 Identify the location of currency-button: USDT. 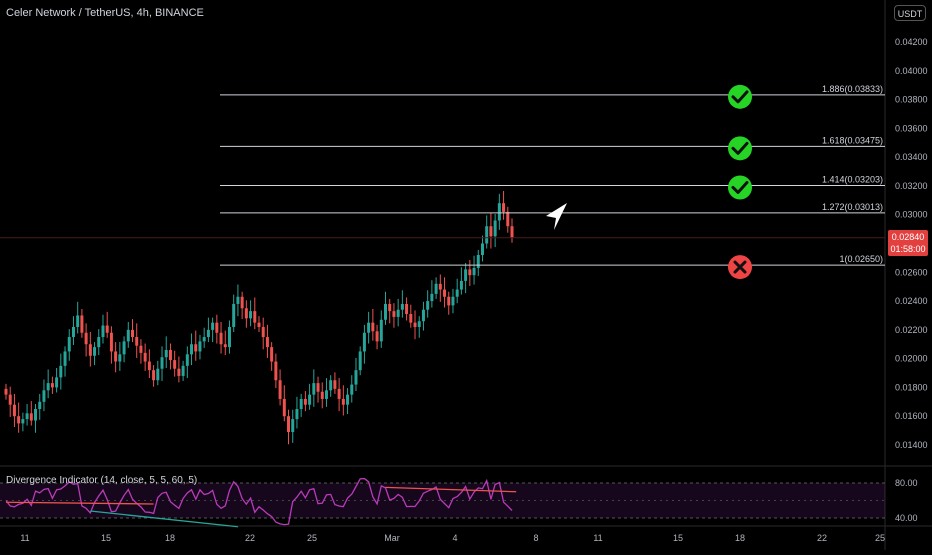
(910, 13).